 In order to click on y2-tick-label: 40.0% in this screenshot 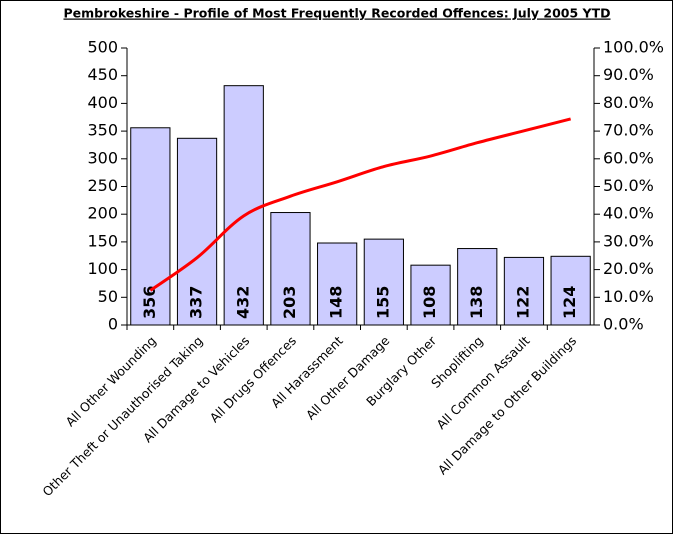, I will do `click(628, 213)`.